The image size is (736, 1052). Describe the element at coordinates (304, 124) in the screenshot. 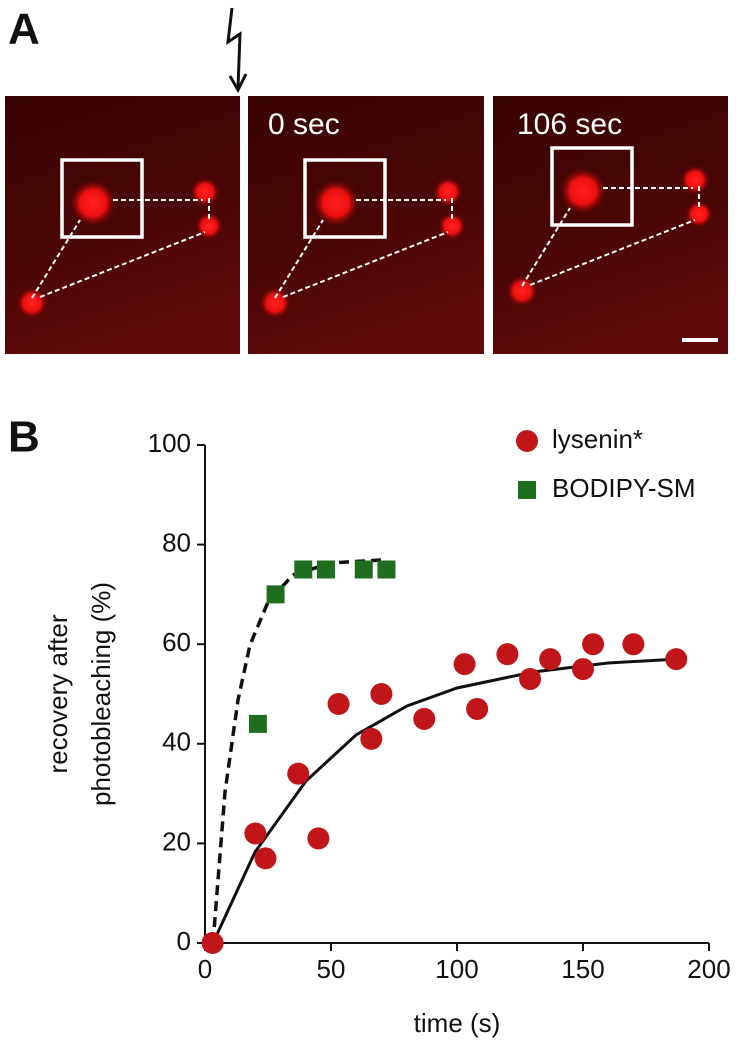

I see `image-label: 0 sec` at that location.